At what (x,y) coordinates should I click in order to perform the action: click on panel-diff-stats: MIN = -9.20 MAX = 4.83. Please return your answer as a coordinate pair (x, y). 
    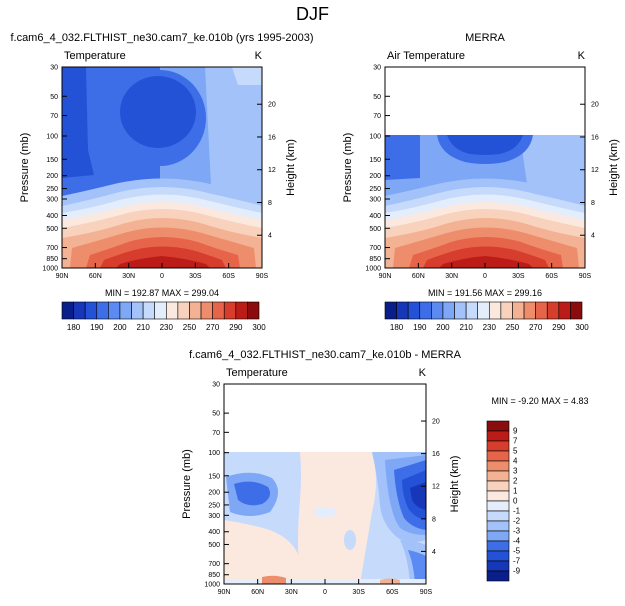
    Looking at the image, I should click on (539, 401).